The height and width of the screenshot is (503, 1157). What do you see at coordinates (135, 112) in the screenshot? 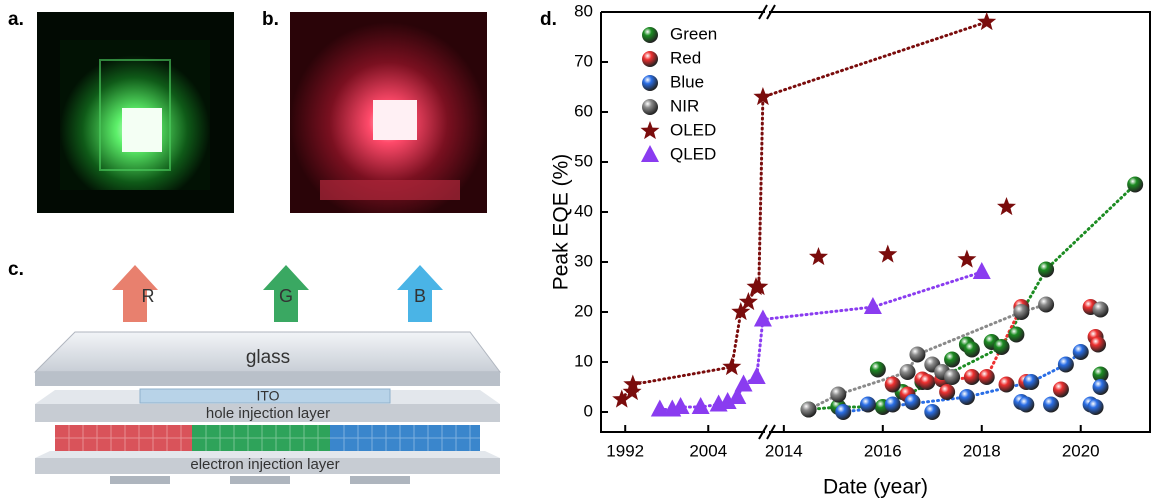
I see `photo-a` at bounding box center [135, 112].